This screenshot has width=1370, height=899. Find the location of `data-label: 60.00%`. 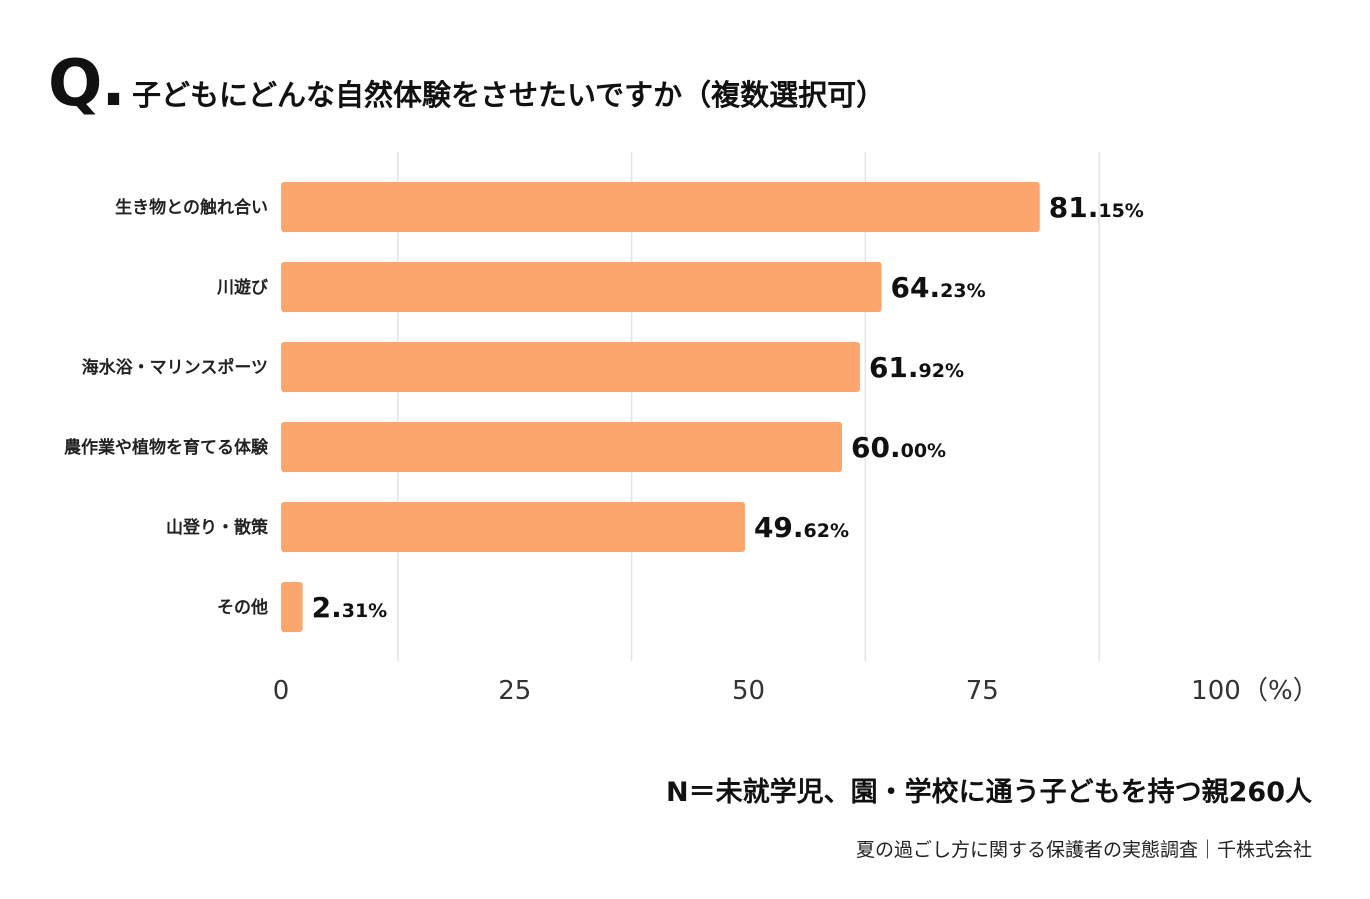

data-label: 60.00% is located at coordinates (898, 447).